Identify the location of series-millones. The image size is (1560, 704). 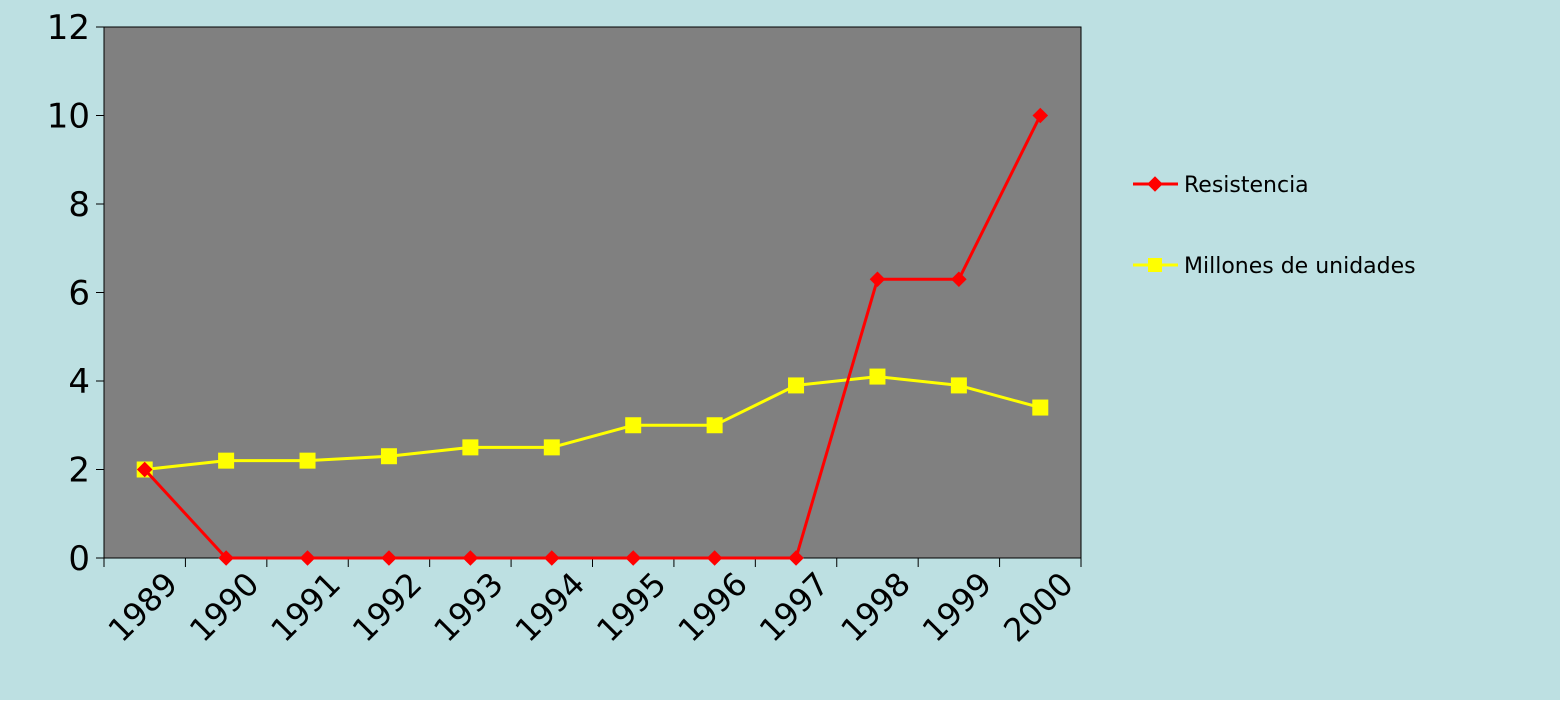
(592, 423).